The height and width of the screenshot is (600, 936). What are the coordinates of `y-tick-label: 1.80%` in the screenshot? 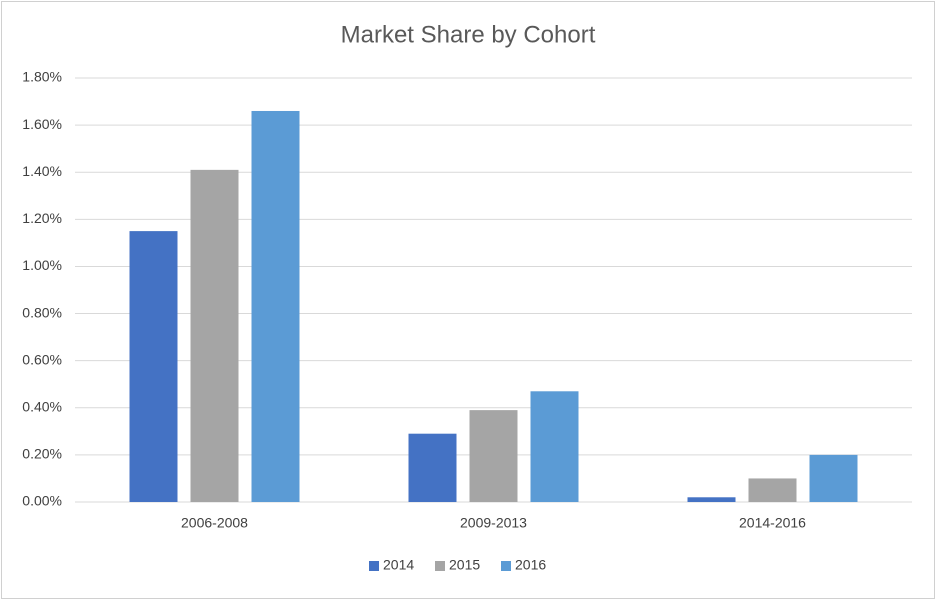 It's located at (42, 77).